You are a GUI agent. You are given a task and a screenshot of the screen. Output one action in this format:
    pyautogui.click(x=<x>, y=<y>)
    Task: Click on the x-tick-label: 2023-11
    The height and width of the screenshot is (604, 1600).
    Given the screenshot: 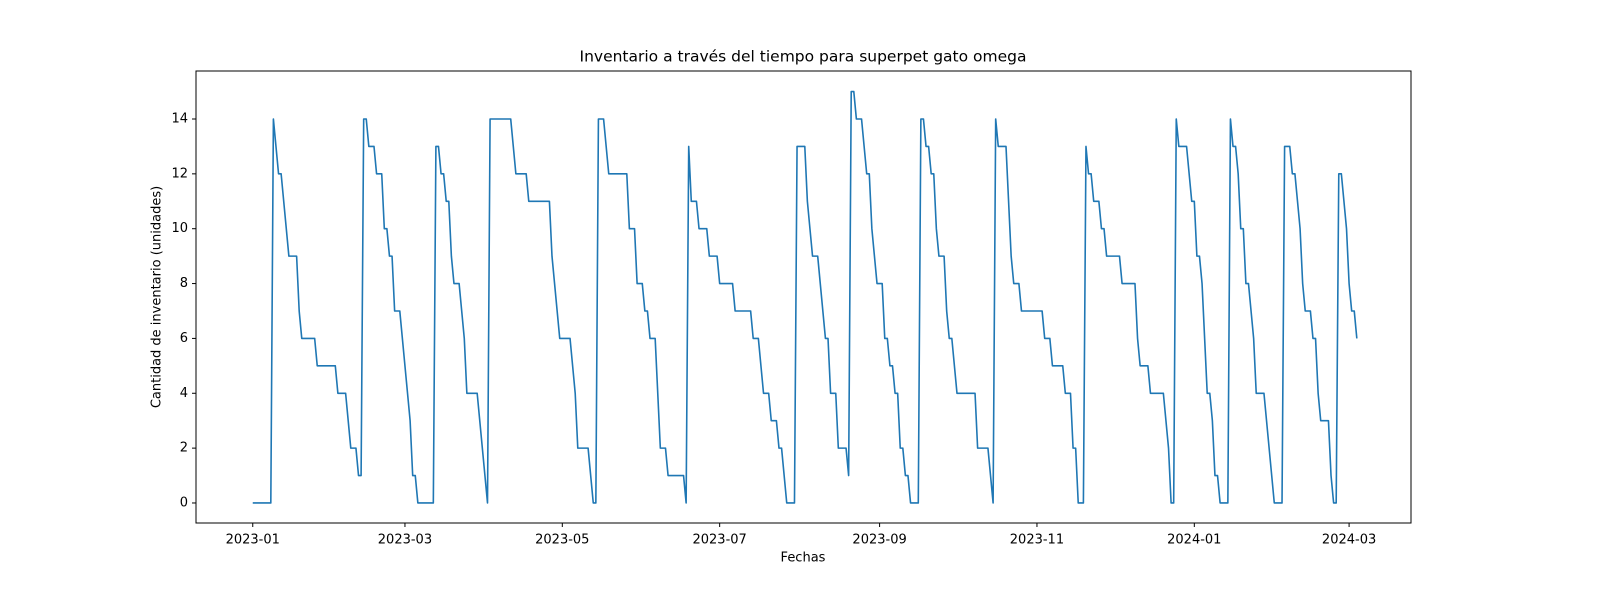 What is the action you would take?
    pyautogui.click(x=1037, y=540)
    